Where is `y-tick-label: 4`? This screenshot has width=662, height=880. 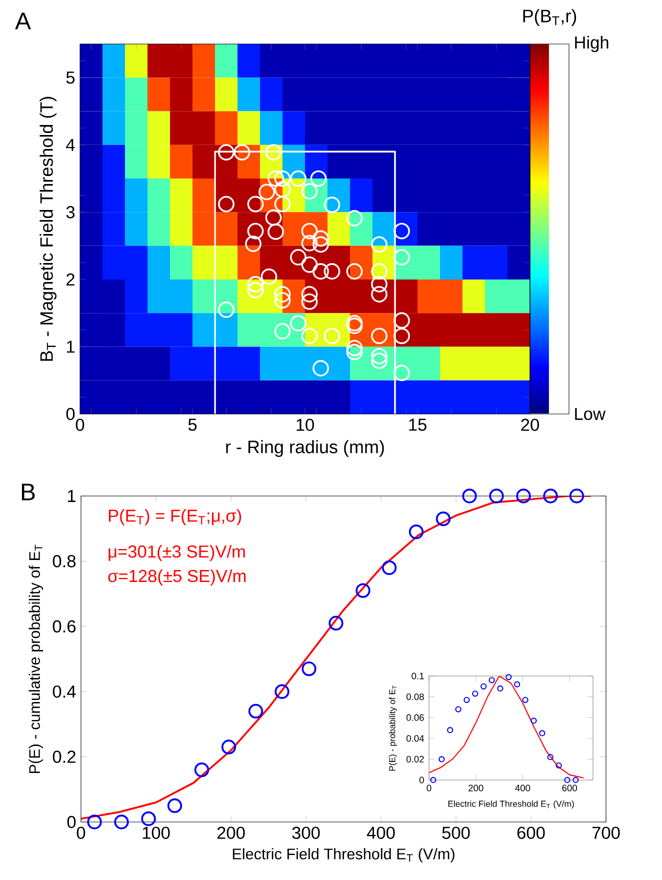 y-tick-label: 4 is located at coordinates (70, 144).